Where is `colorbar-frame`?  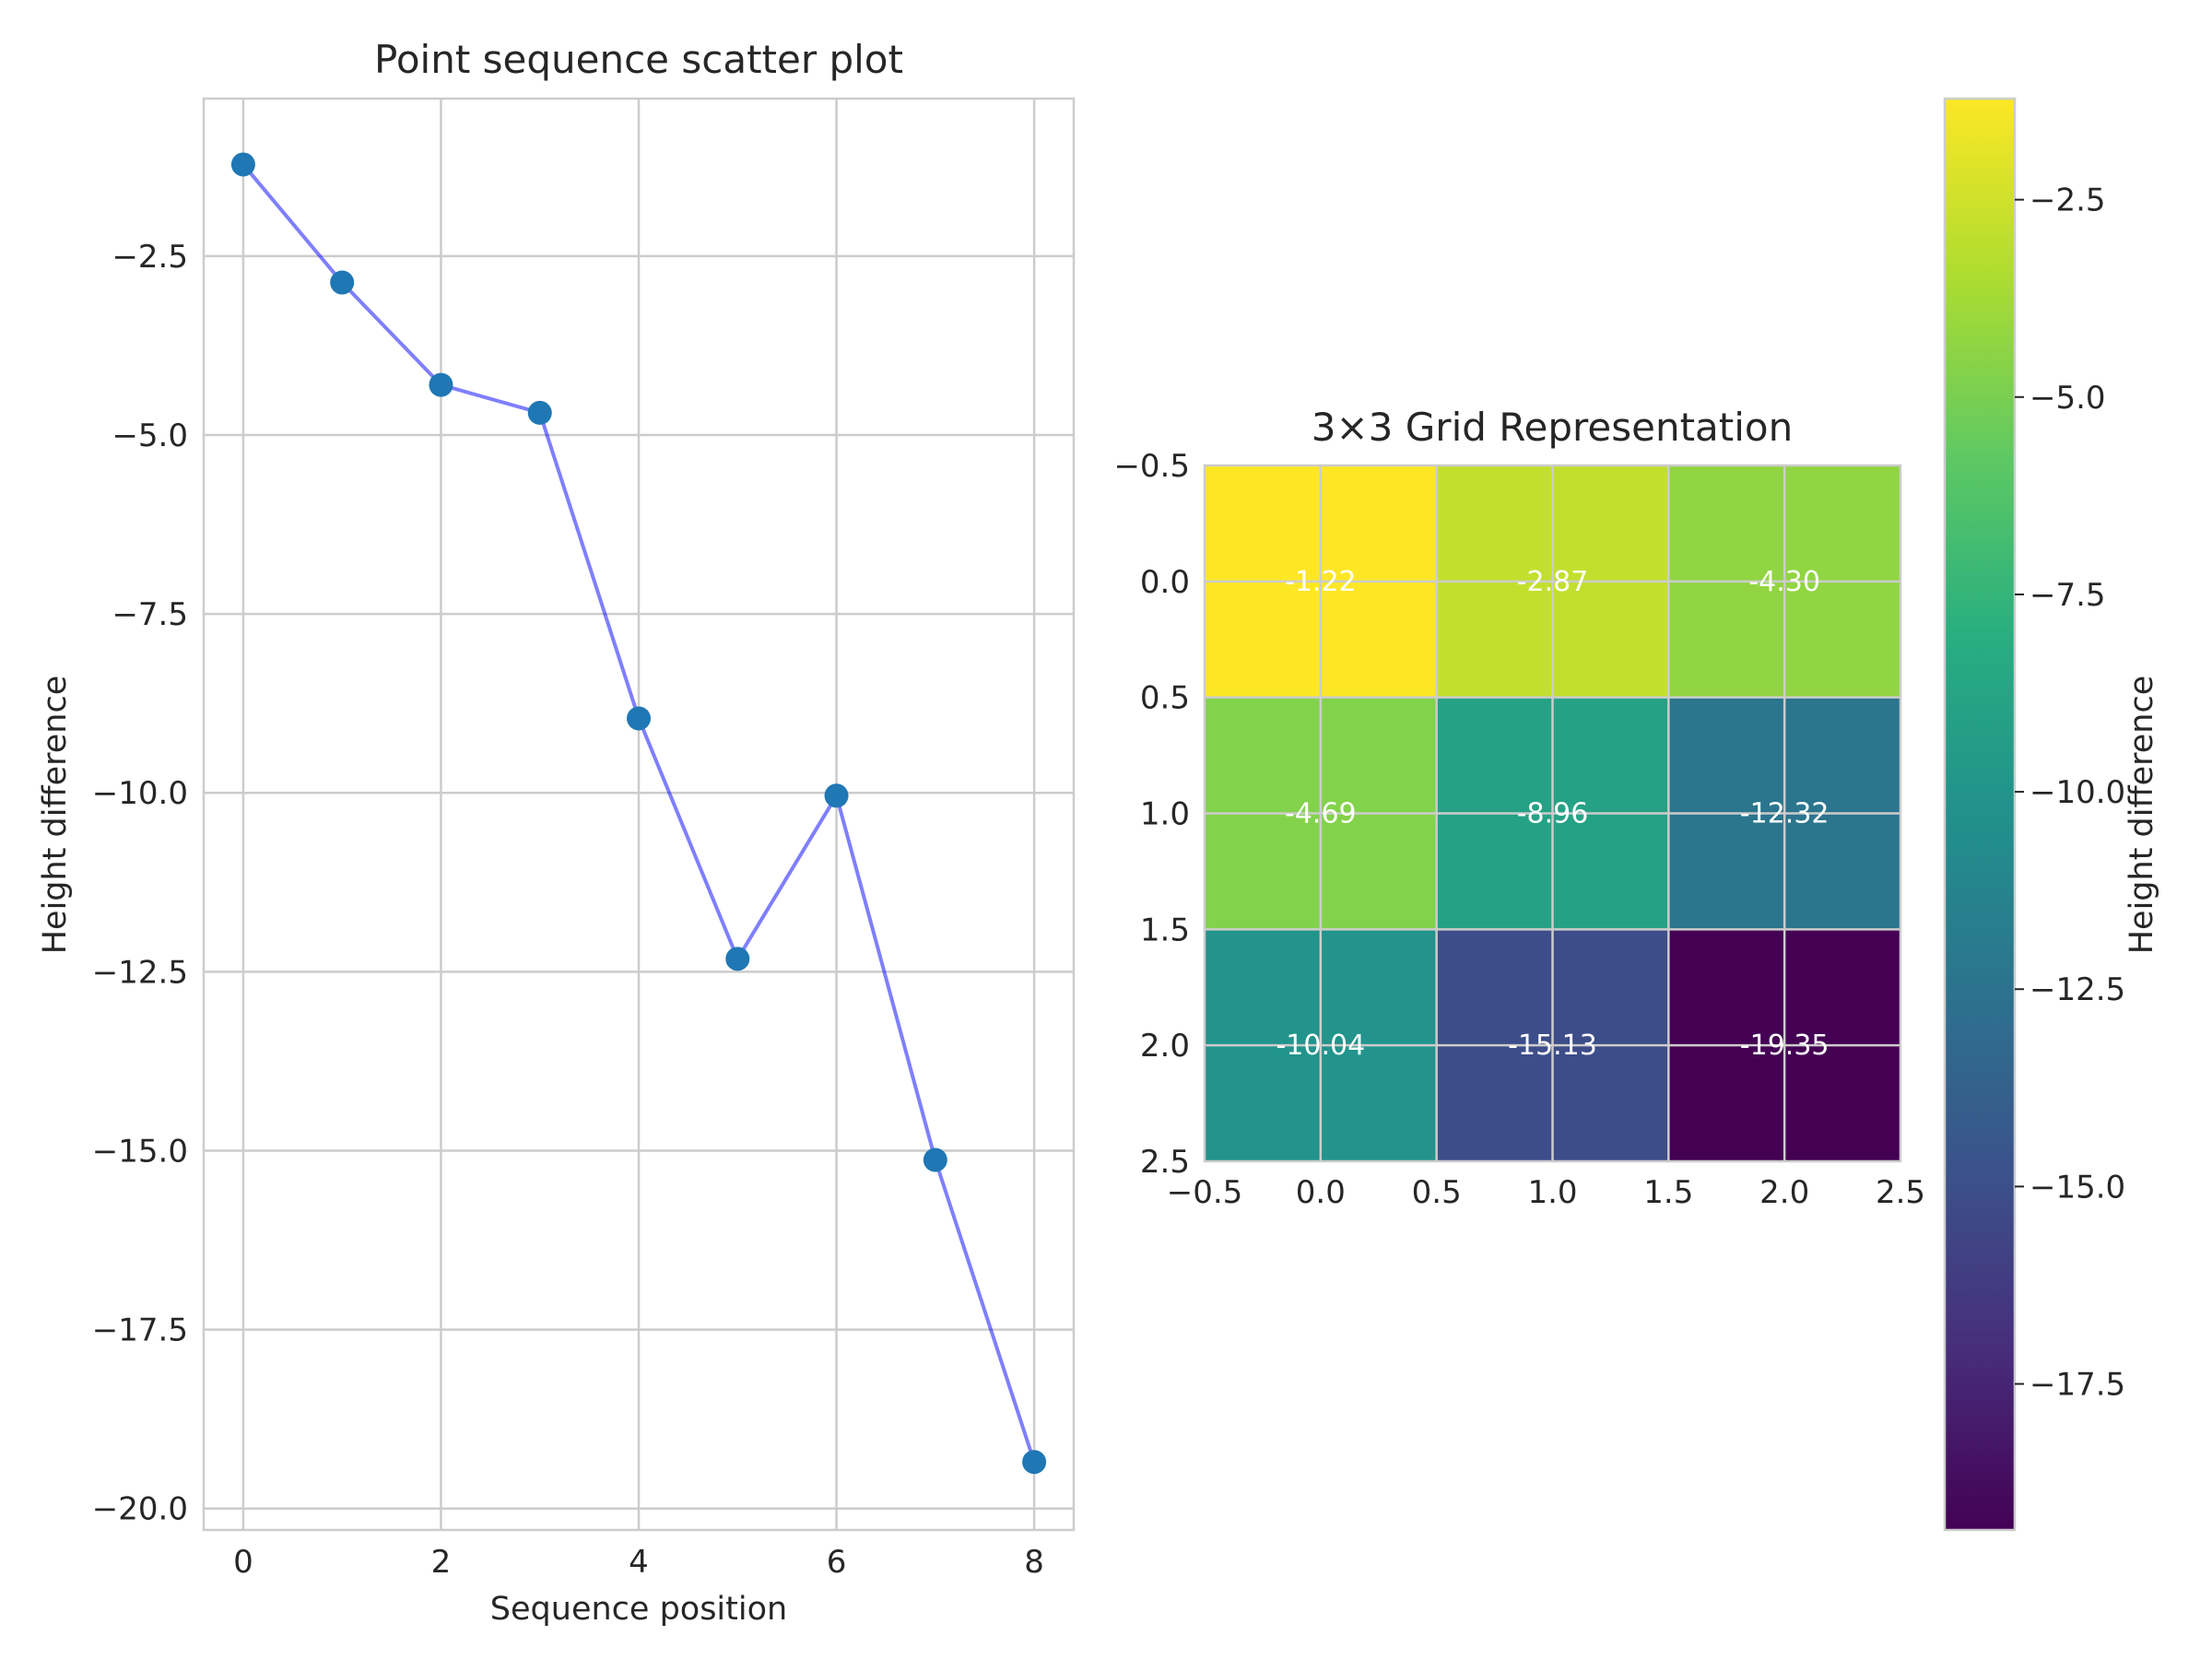 colorbar-frame is located at coordinates (1980, 814).